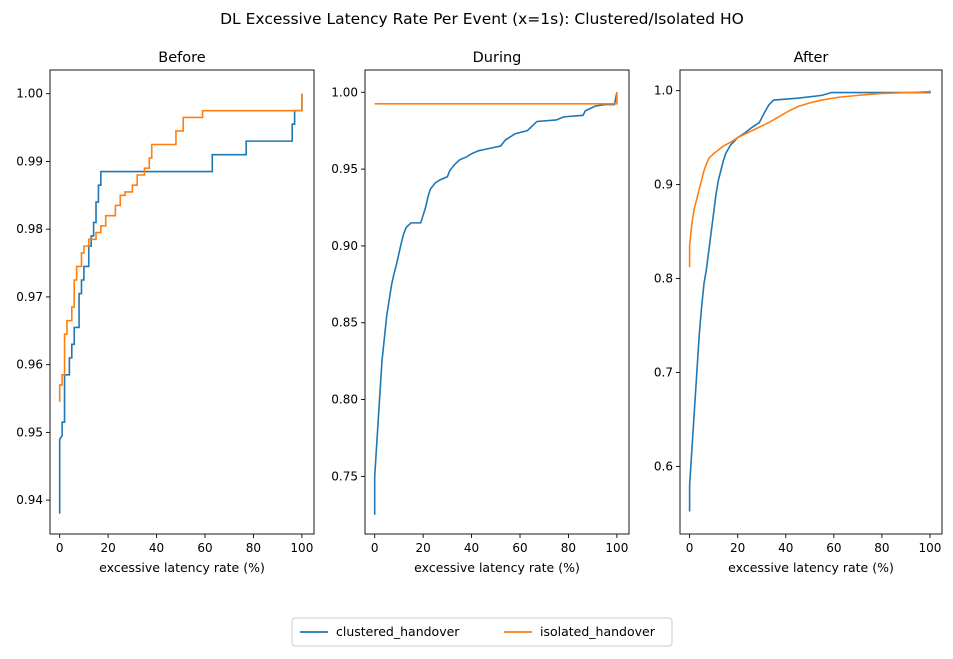 Image resolution: width=953 pixels, height=659 pixels. What do you see at coordinates (344, 246) in the screenshot?
I see `y-tick-label-during: 0.90` at bounding box center [344, 246].